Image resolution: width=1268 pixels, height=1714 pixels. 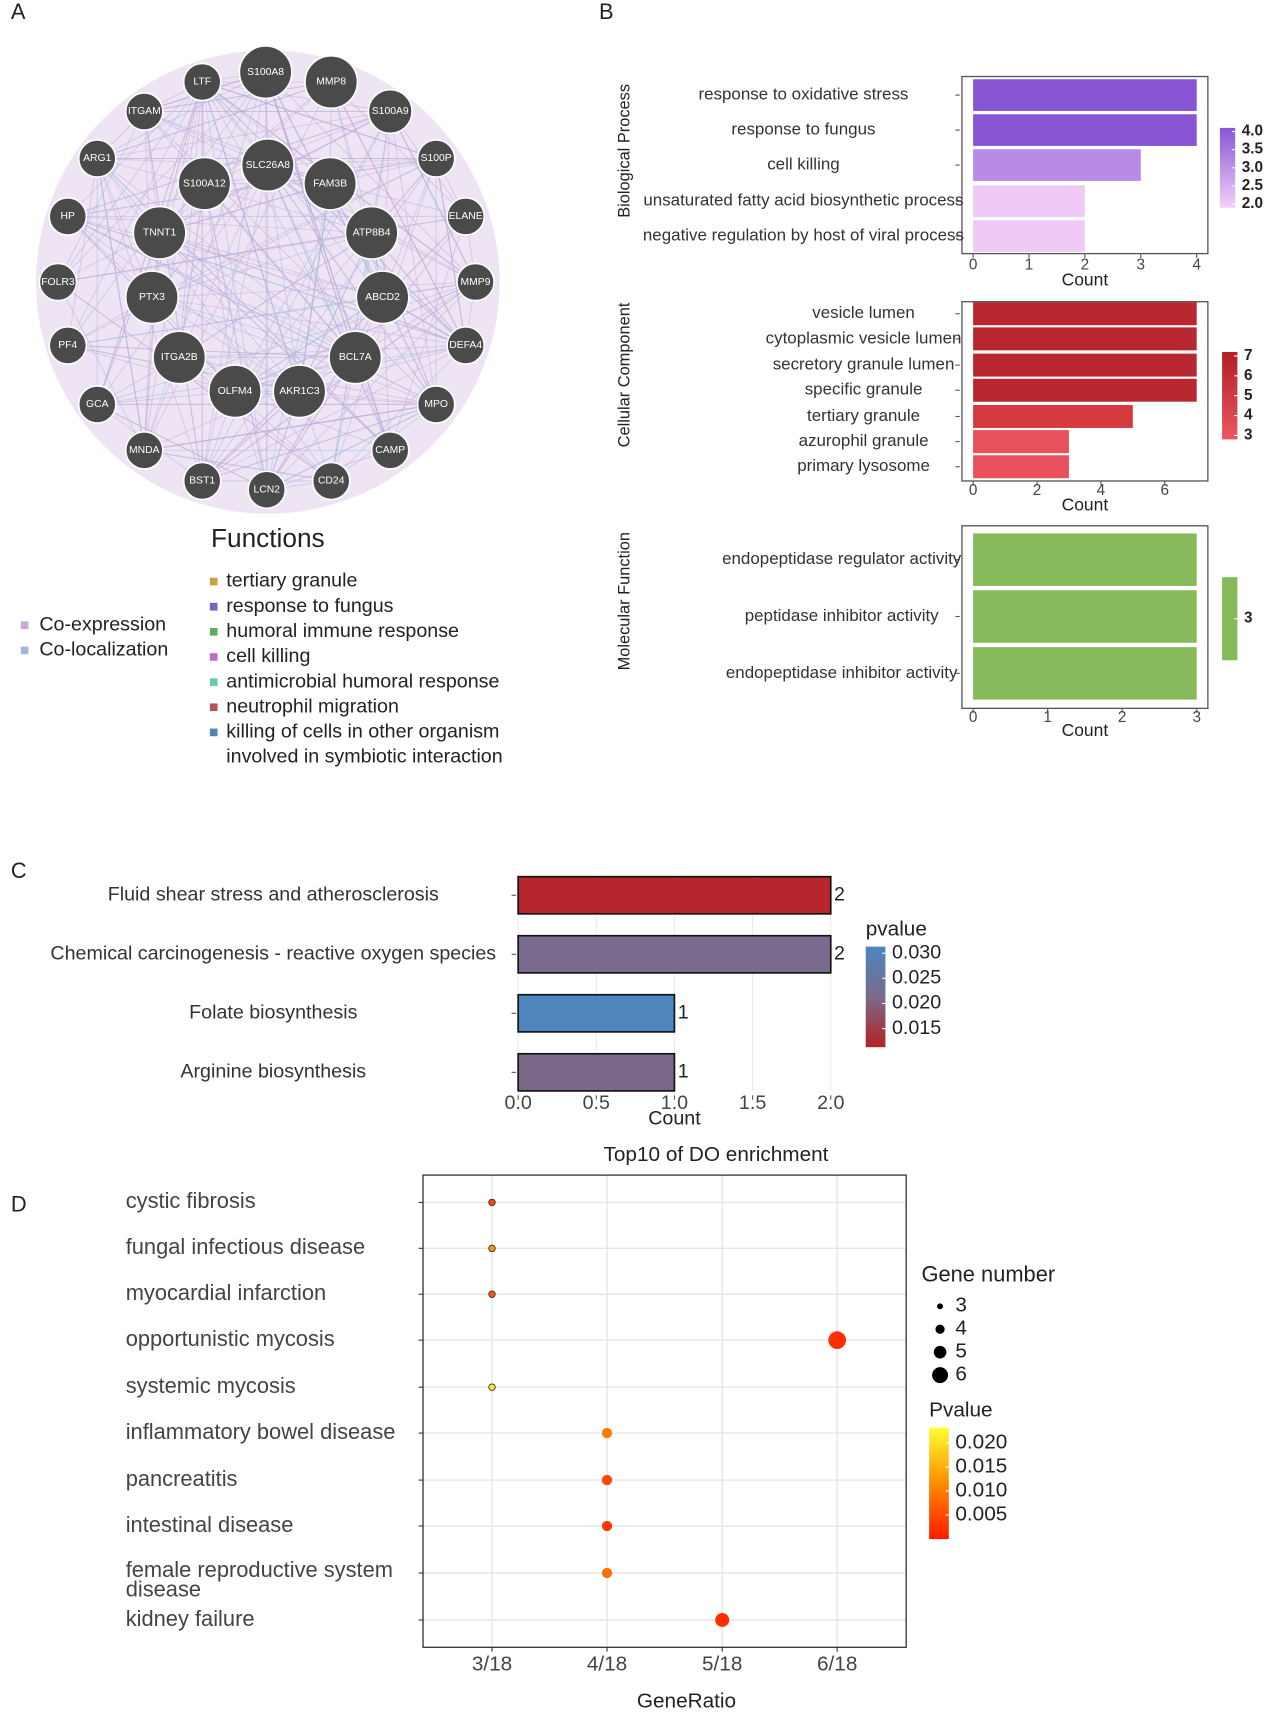 I want to click on category-label: fungal infectious disease, so click(x=245, y=1246).